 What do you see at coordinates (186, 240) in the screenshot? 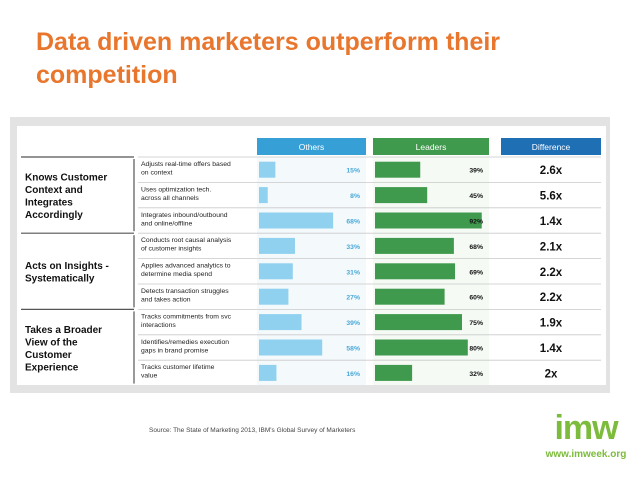
I see `row-label-line: Conducts root causal analysis` at bounding box center [186, 240].